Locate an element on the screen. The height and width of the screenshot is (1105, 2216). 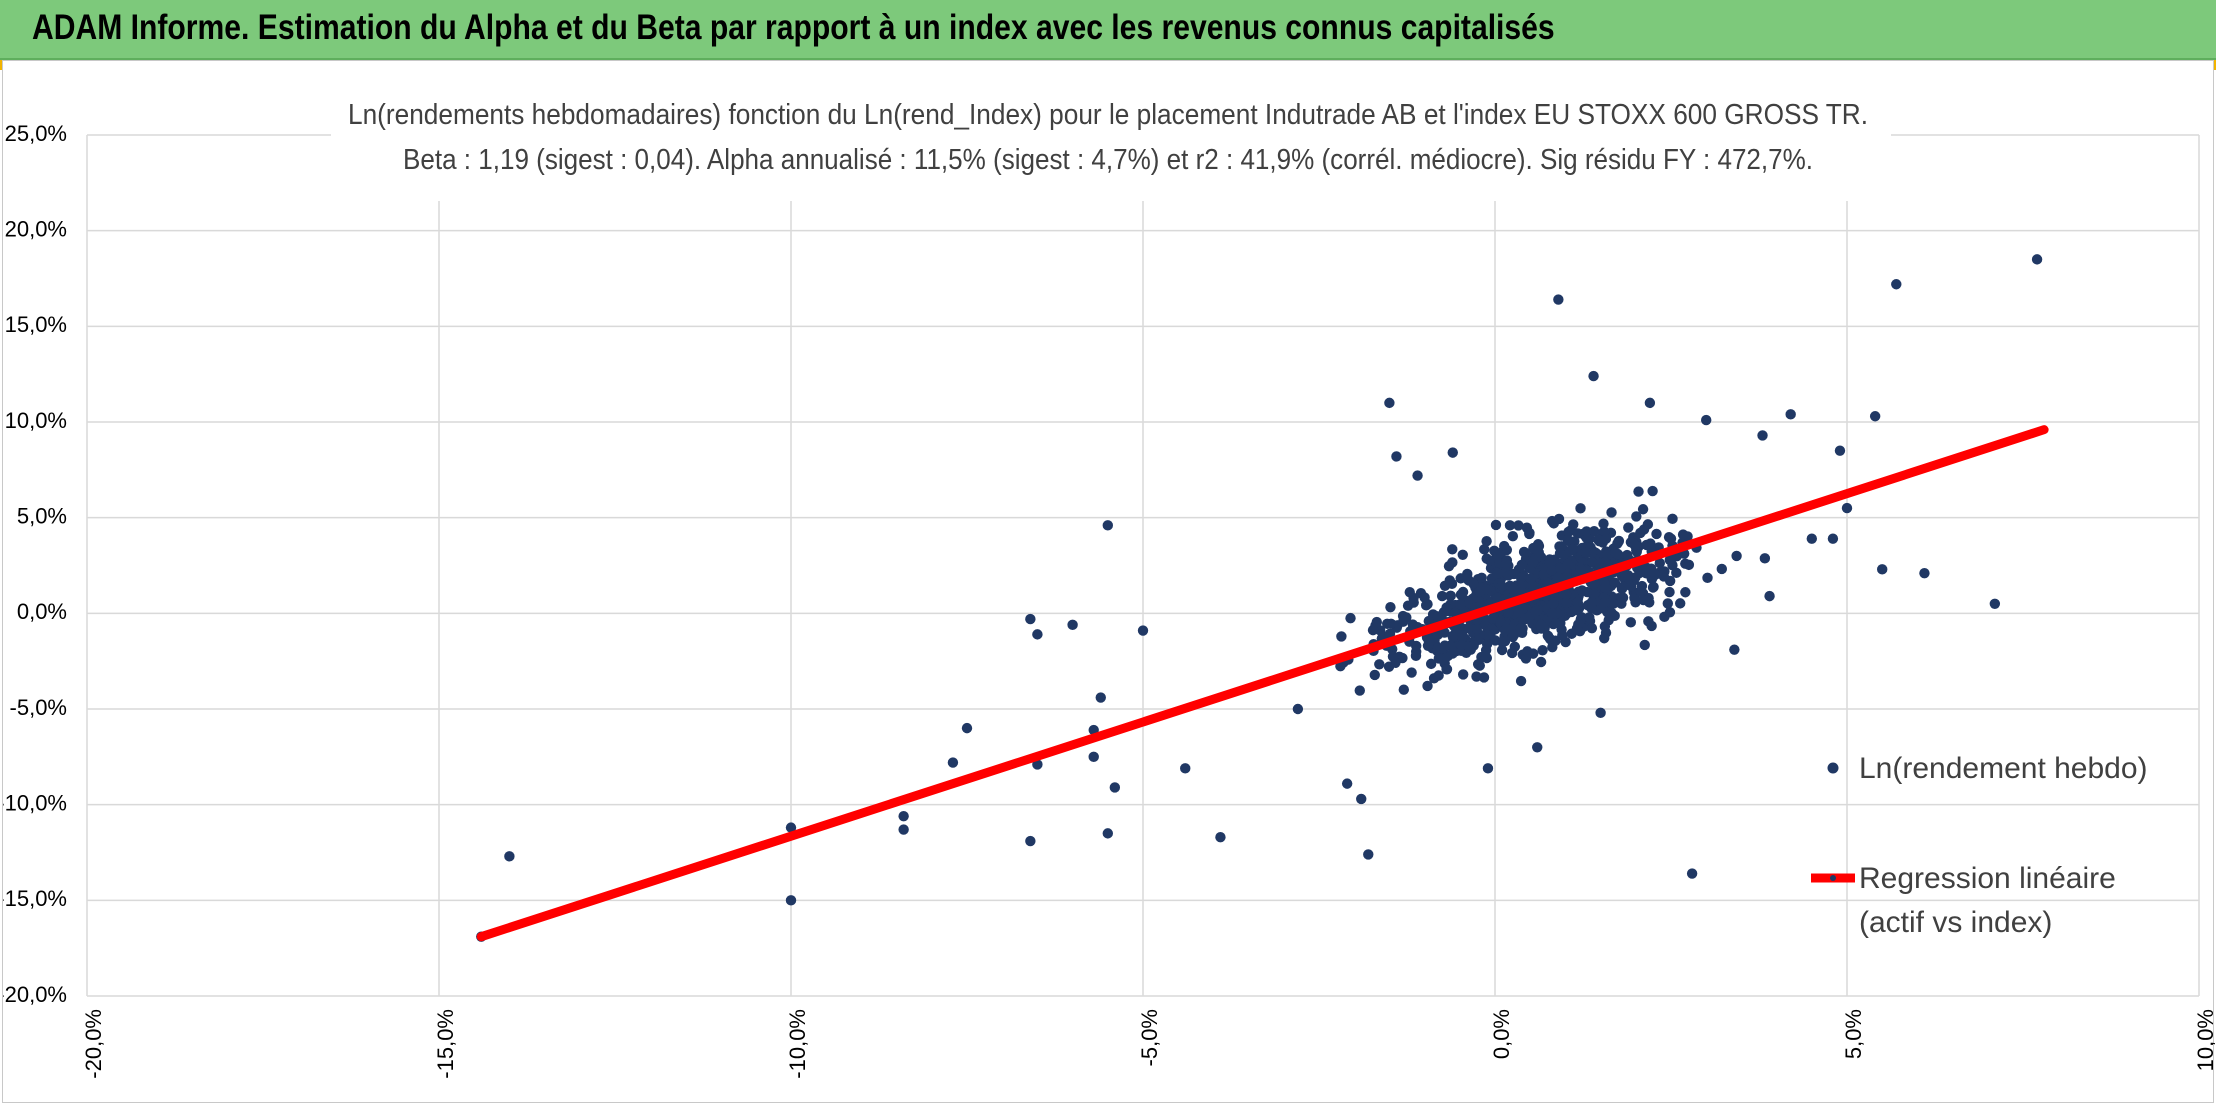
y-tick-label: -20,0% is located at coordinates (35, 994).